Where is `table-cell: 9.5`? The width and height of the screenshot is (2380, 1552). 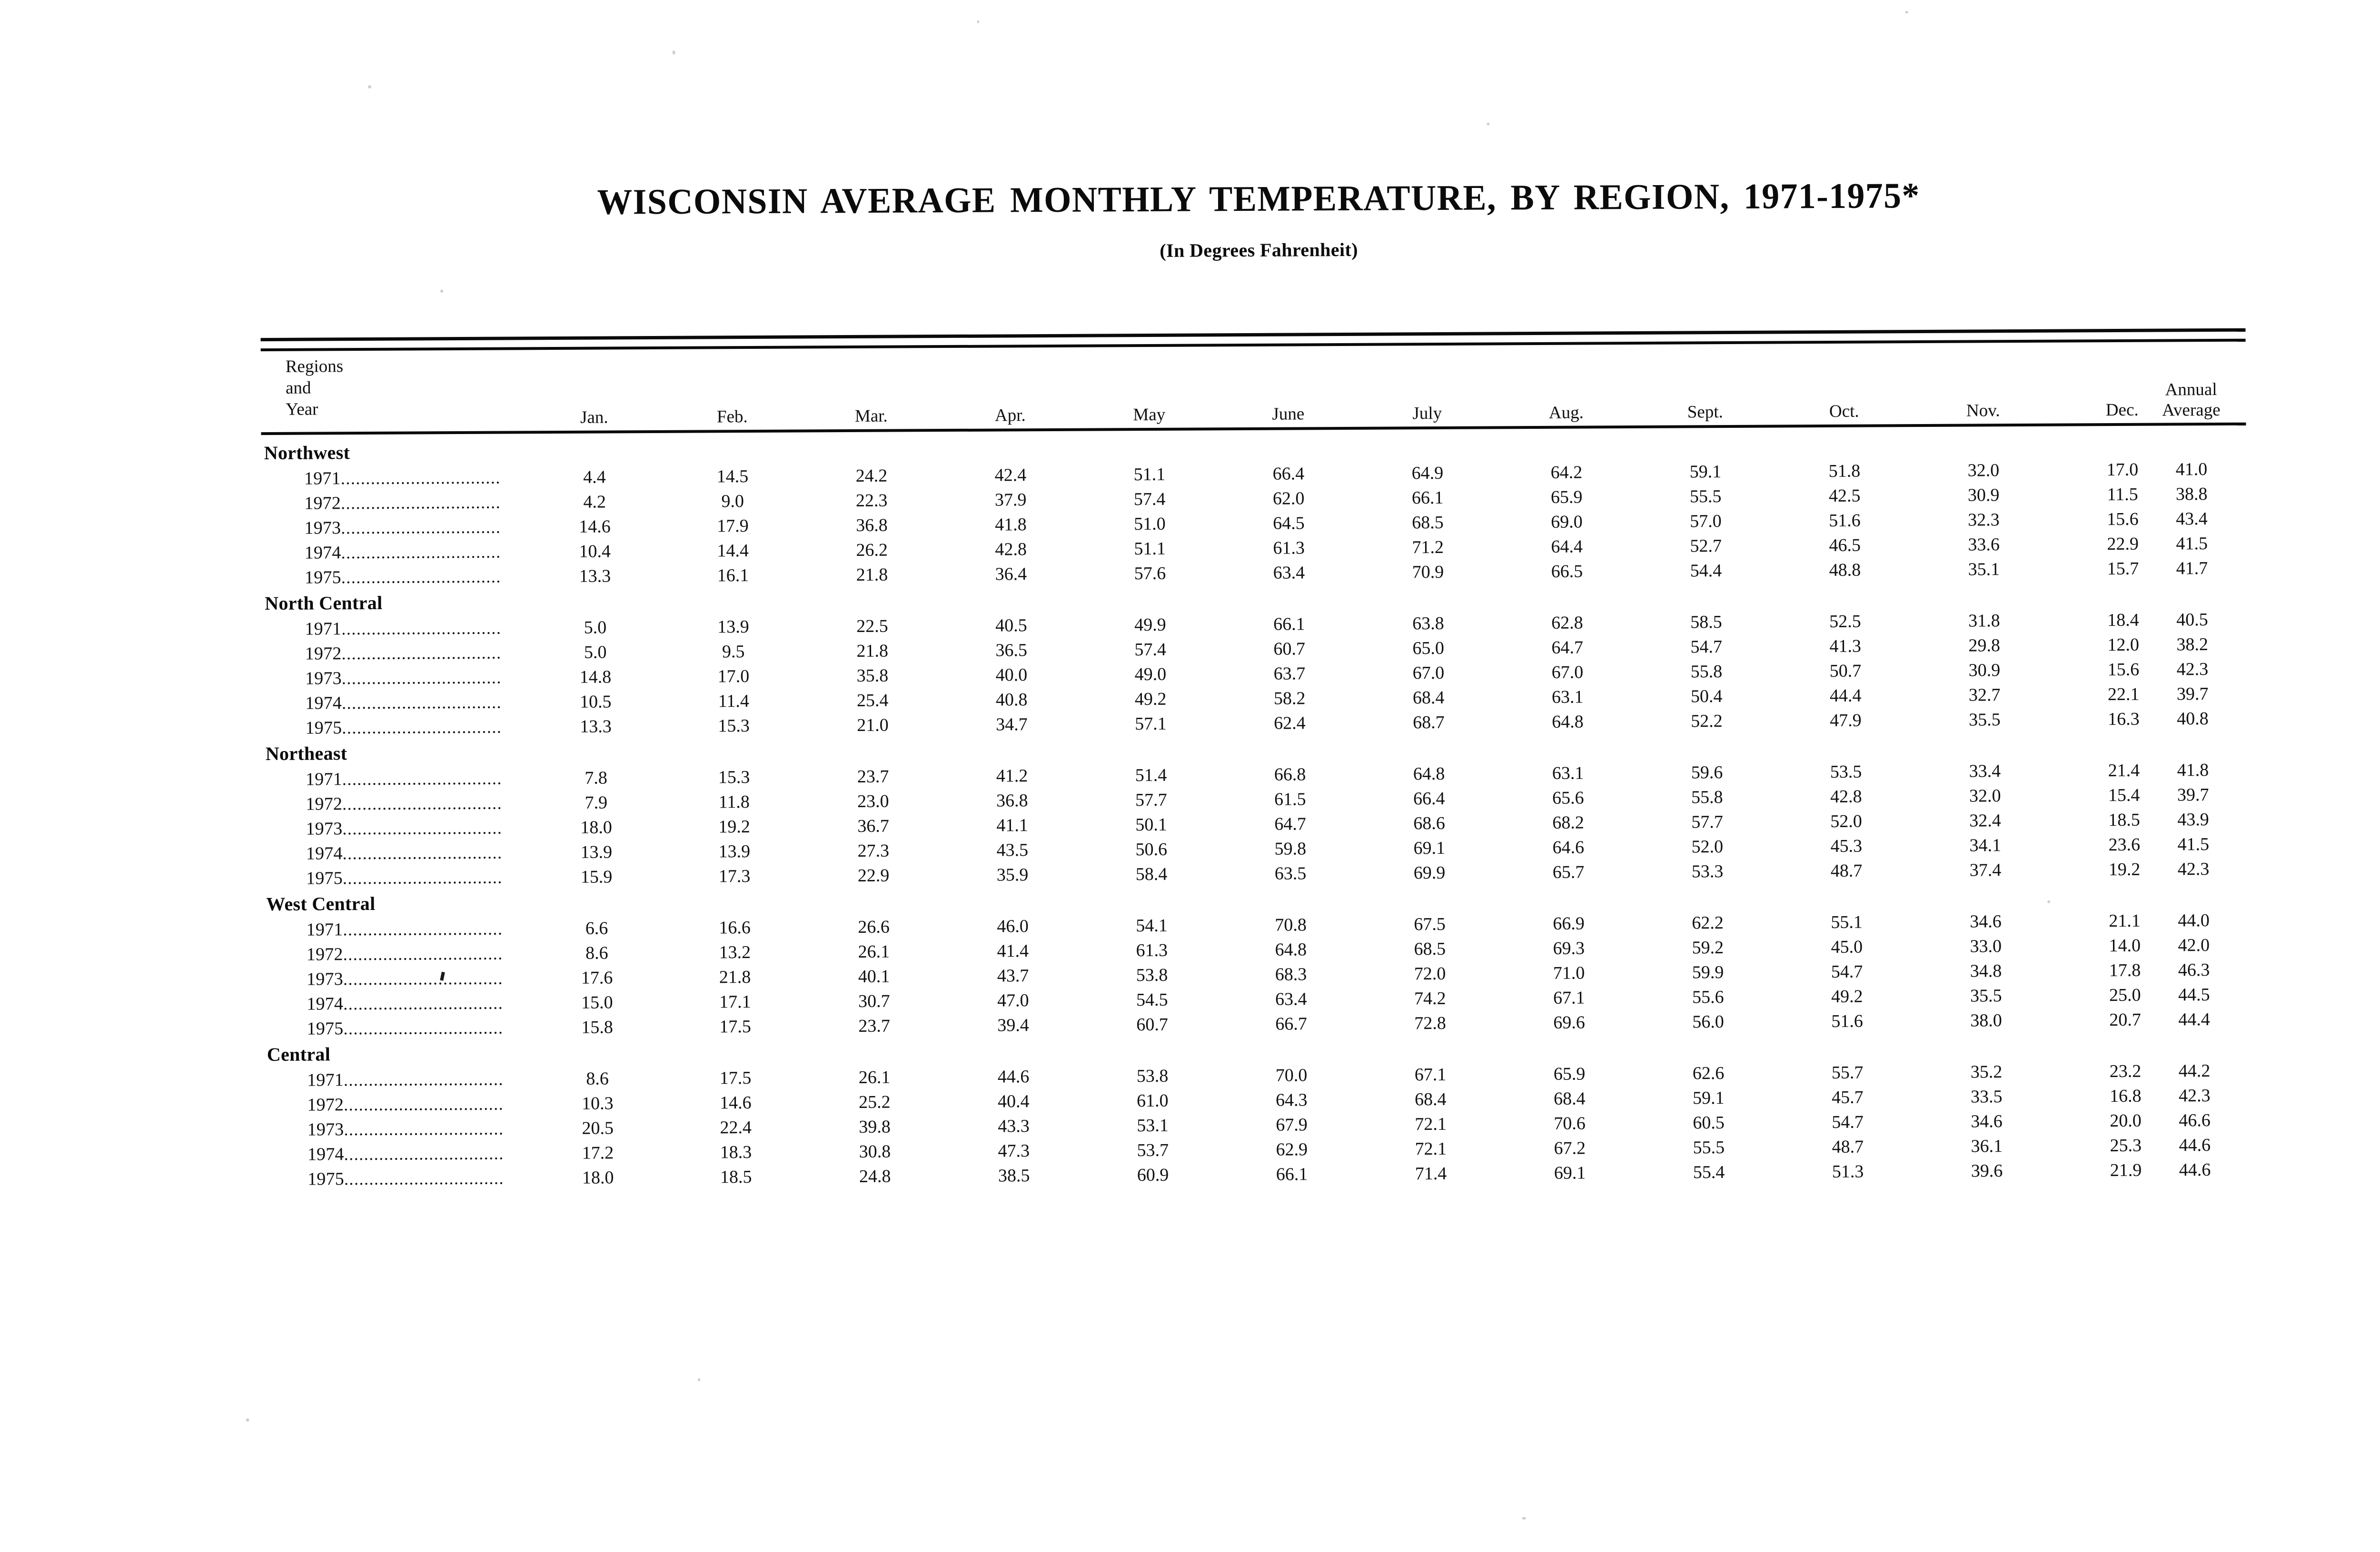
table-cell: 9.5 is located at coordinates (733, 652).